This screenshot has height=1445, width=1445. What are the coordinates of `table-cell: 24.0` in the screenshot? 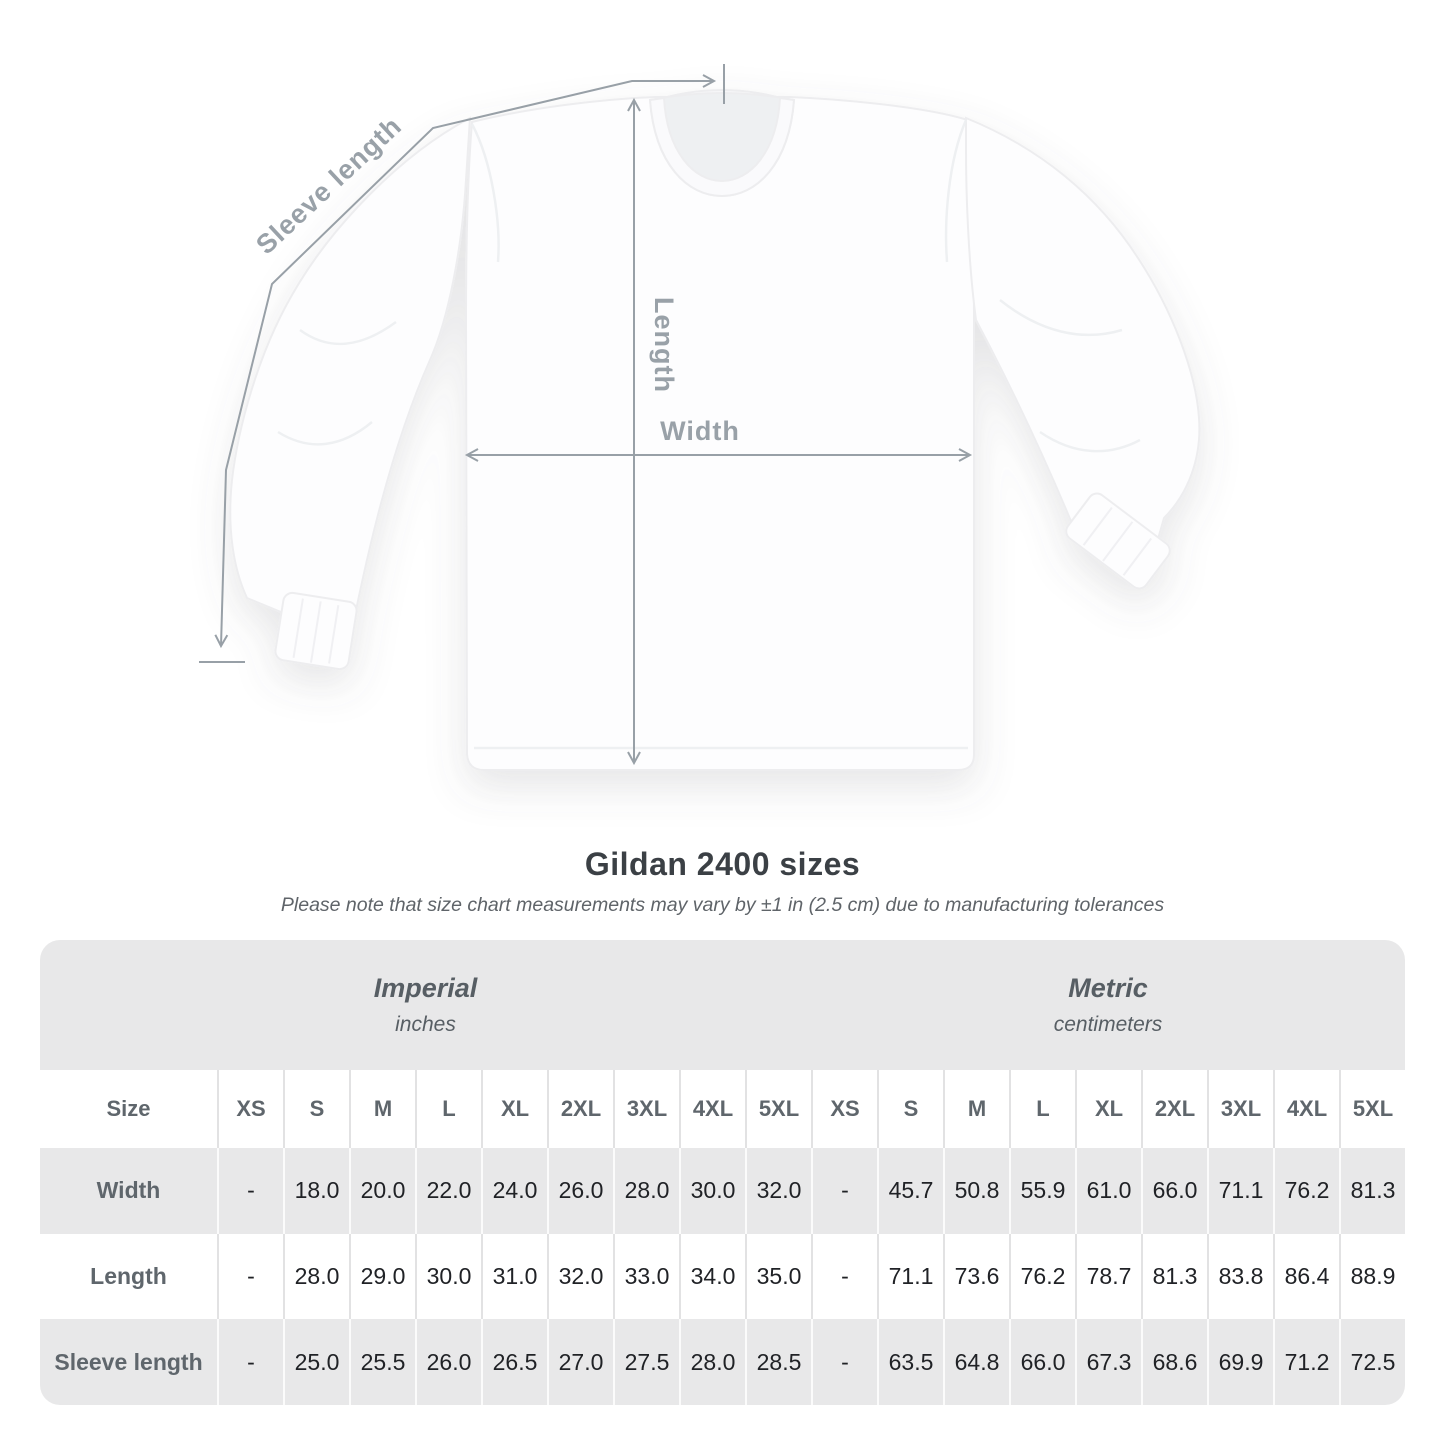 It's located at (514, 1191).